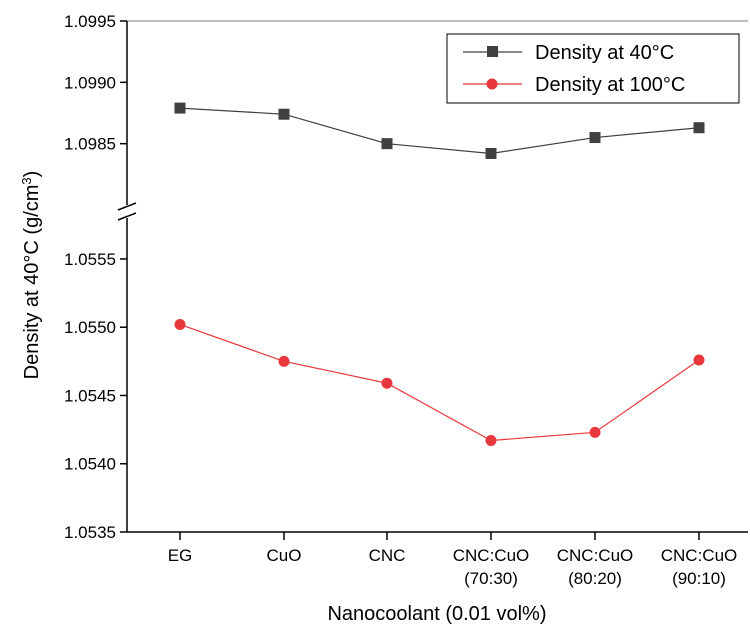 Image resolution: width=750 pixels, height=633 pixels. What do you see at coordinates (180, 555) in the screenshot?
I see `x-tick-label: EG` at bounding box center [180, 555].